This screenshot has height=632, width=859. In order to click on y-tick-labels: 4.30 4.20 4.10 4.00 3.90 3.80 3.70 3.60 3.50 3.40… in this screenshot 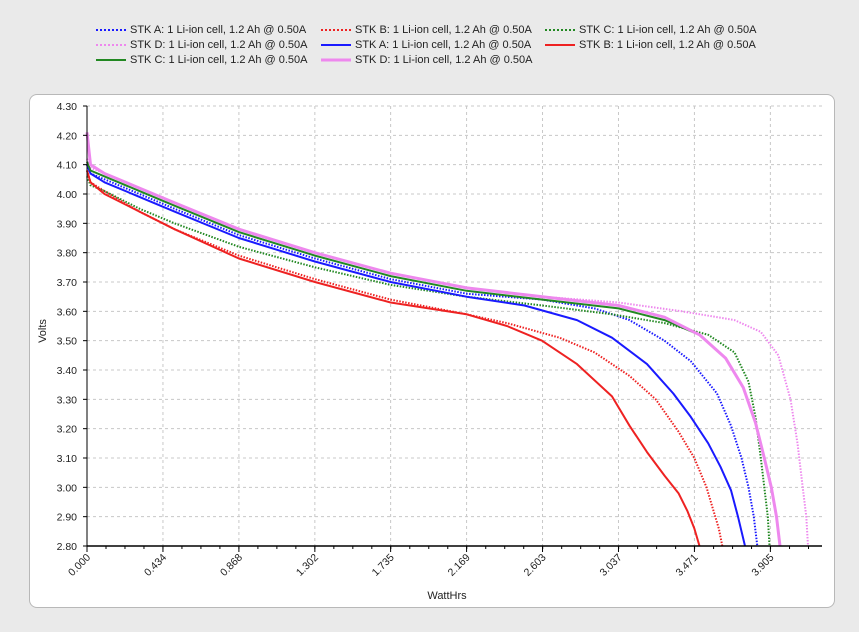, I will do `click(67, 327)`.